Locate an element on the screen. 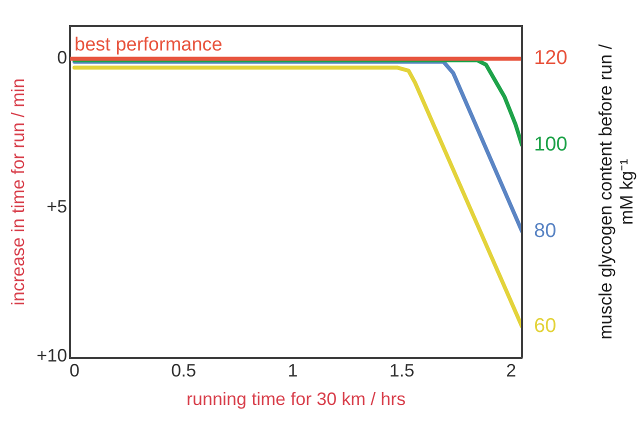  x-tick-label: 0.5 is located at coordinates (183, 370).